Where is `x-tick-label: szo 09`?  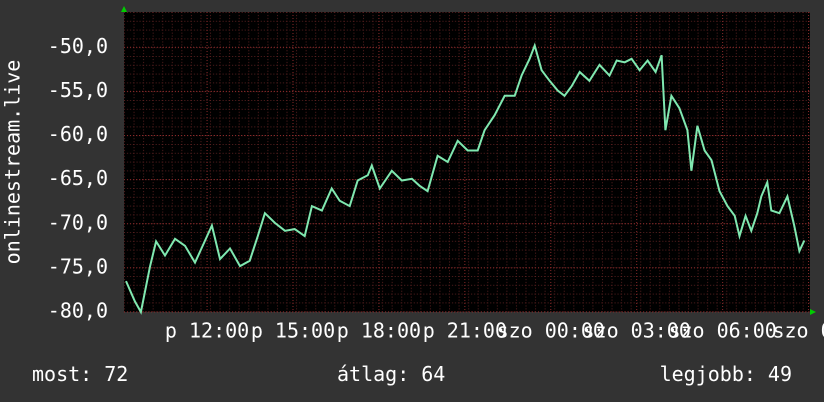
x-tick-label: szo 09 is located at coordinates (798, 331).